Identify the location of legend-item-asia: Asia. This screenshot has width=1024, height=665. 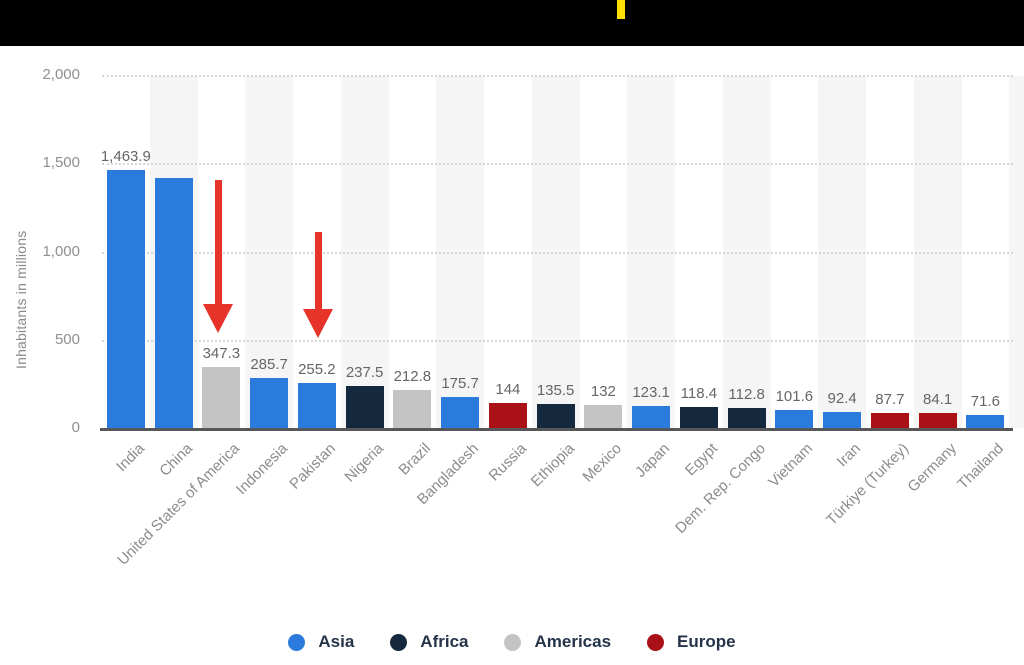
(321, 642).